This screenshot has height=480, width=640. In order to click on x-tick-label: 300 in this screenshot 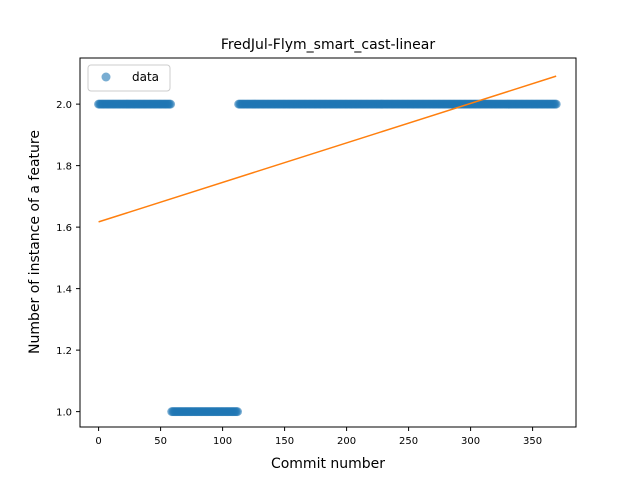, I will do `click(470, 441)`.